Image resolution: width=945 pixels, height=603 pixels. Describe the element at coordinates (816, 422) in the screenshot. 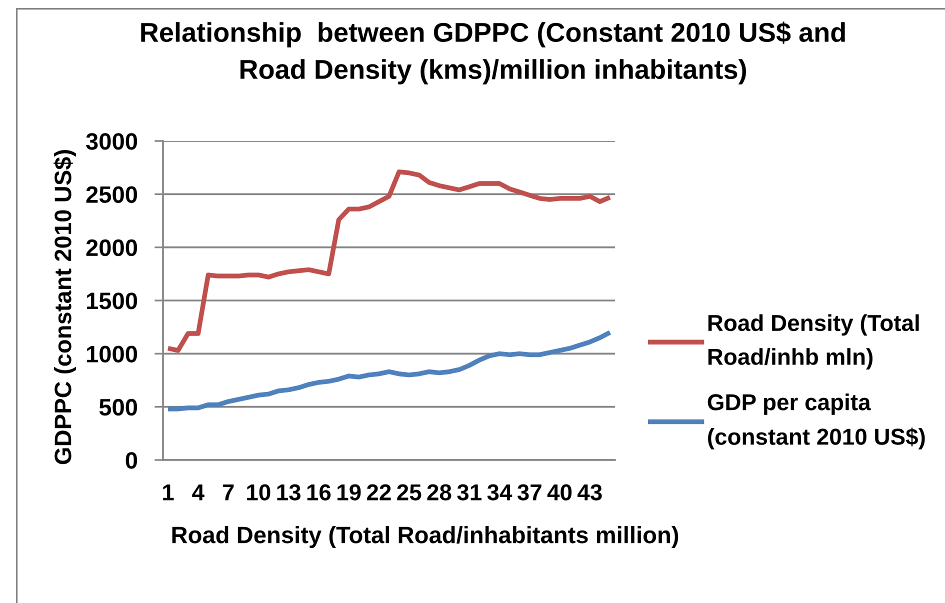

I see `legend-label: GDP per capita (constant 2010 US$)` at that location.